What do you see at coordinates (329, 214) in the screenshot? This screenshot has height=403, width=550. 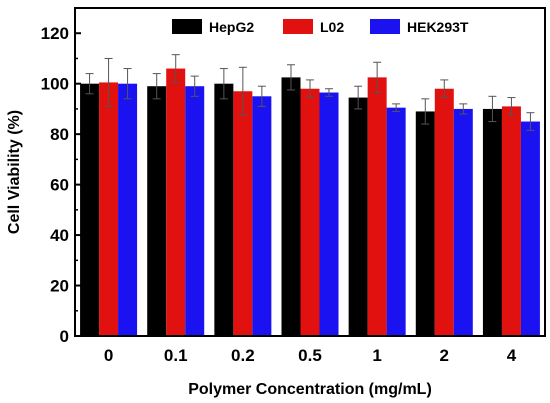 I see `bar-hek293t-0.5` at bounding box center [329, 214].